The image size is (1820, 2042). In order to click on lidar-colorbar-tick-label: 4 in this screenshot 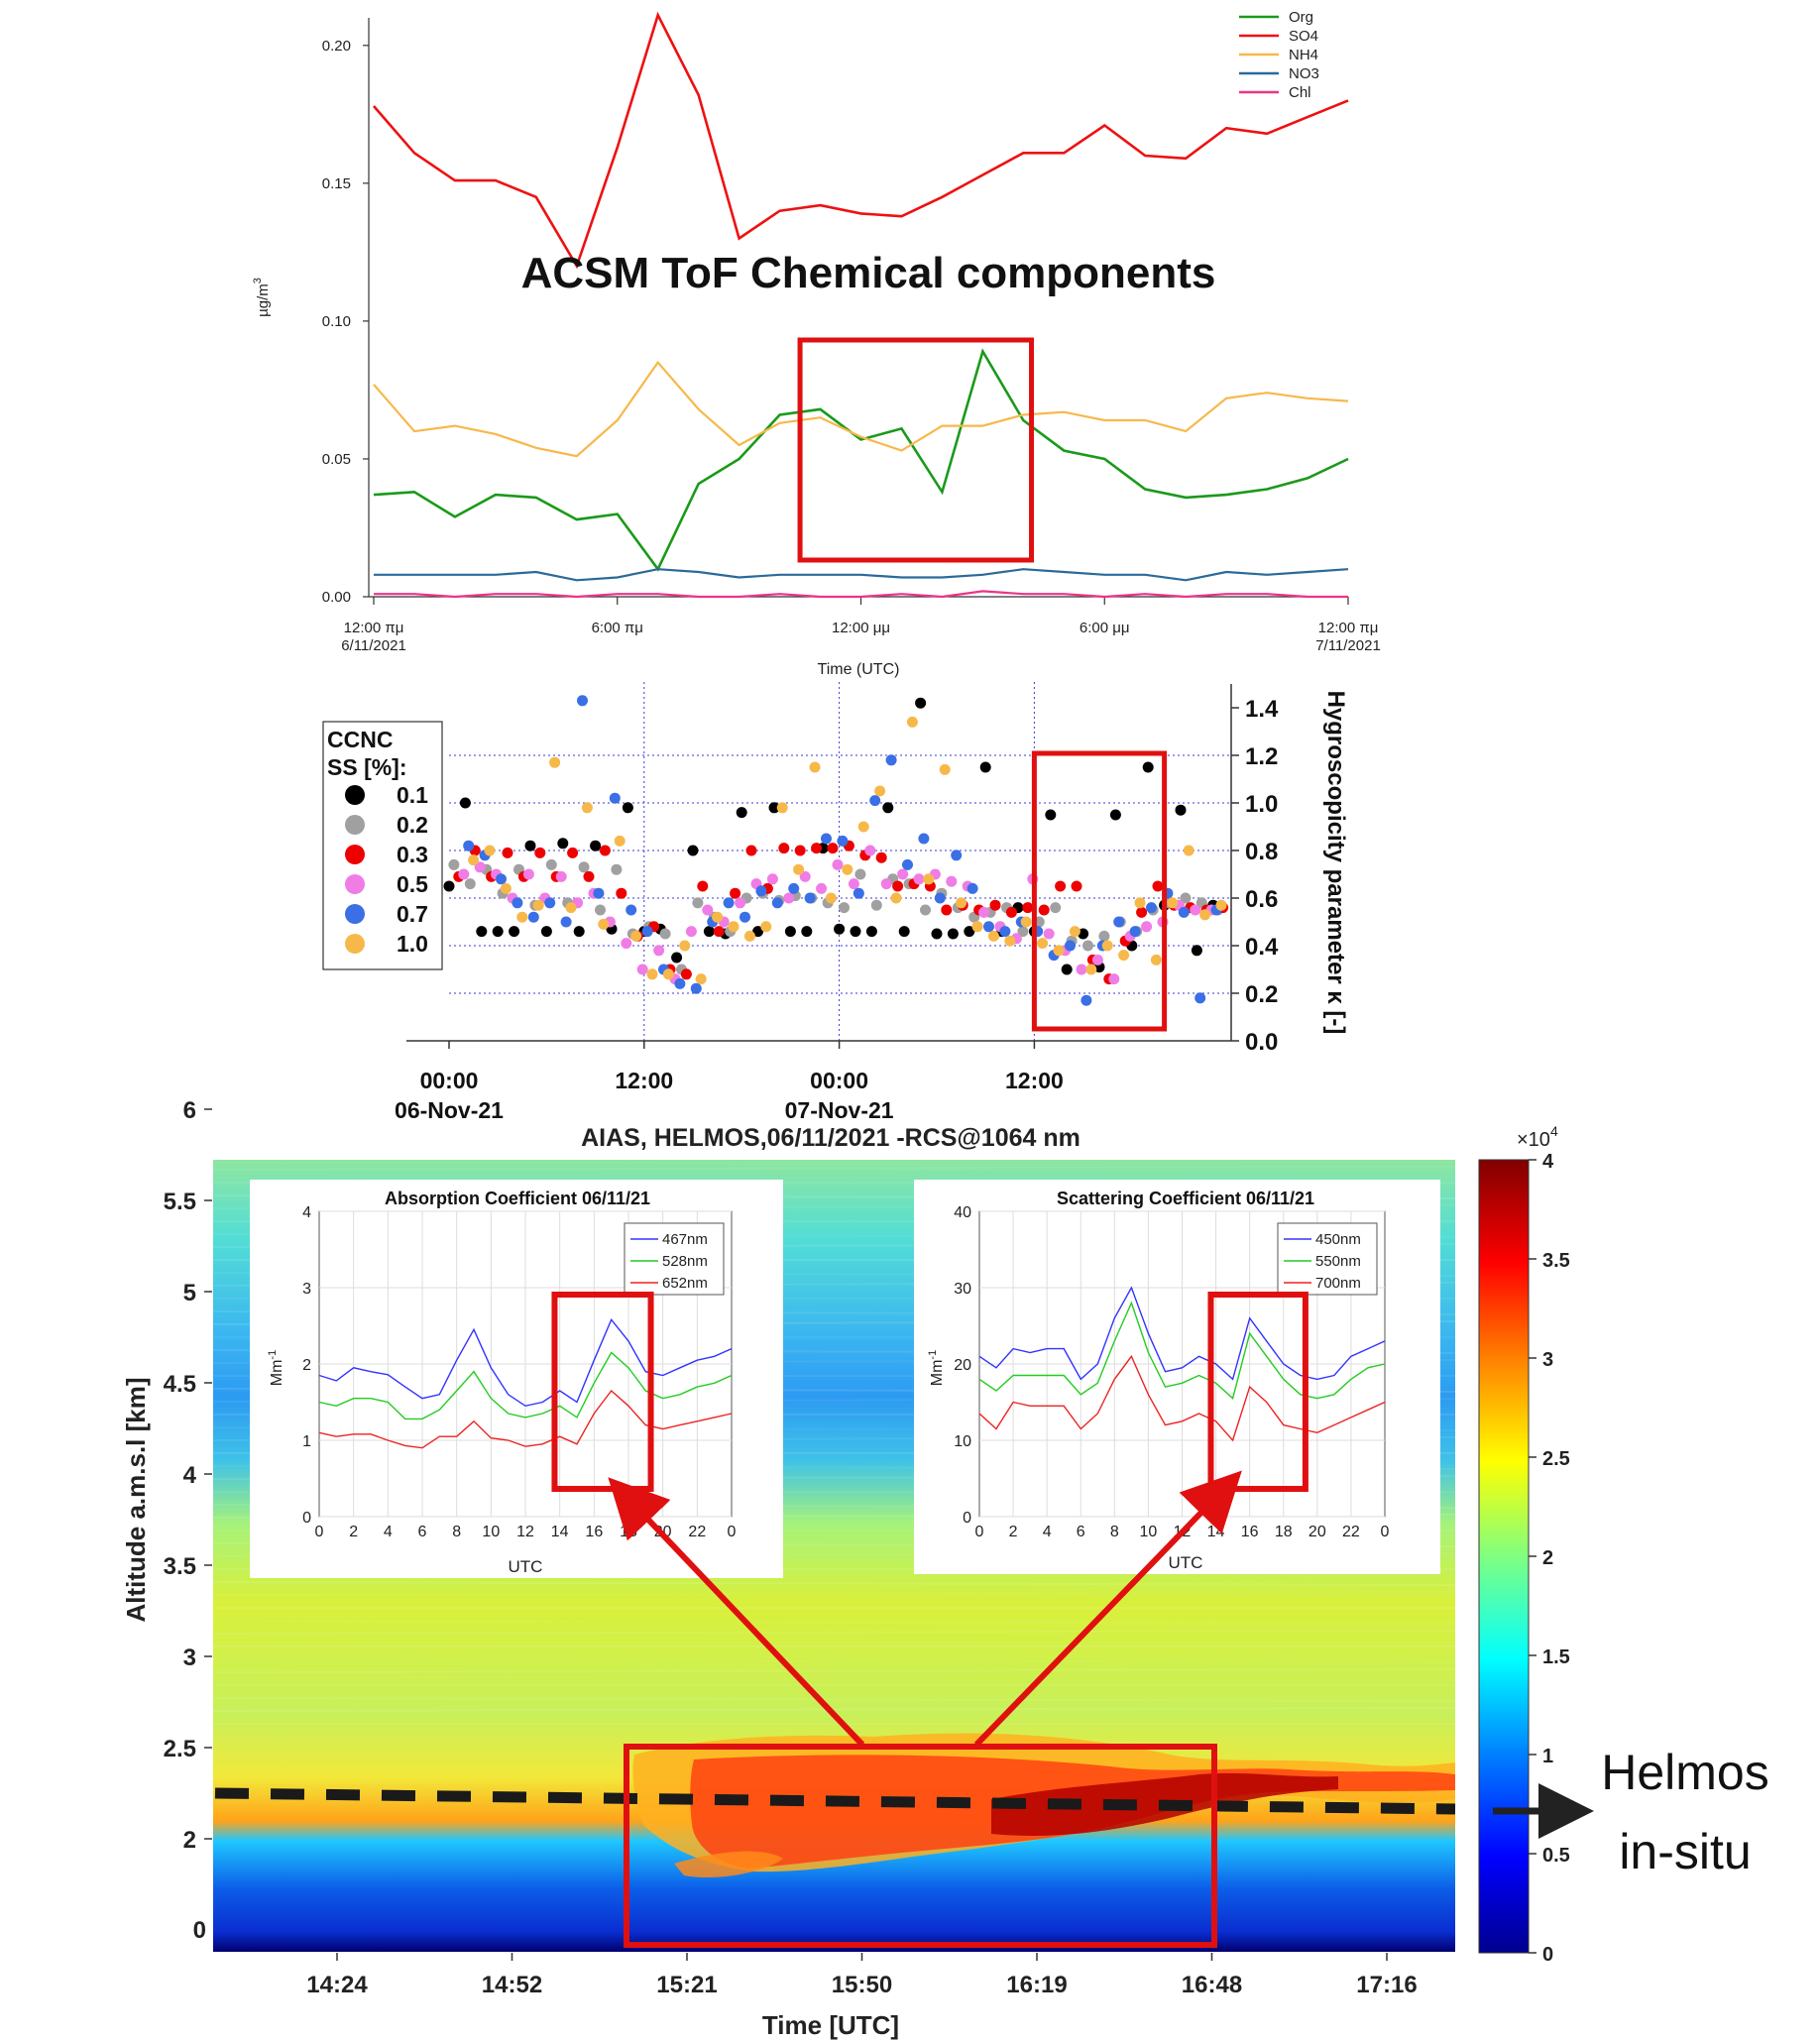, I will do `click(1548, 1162)`.